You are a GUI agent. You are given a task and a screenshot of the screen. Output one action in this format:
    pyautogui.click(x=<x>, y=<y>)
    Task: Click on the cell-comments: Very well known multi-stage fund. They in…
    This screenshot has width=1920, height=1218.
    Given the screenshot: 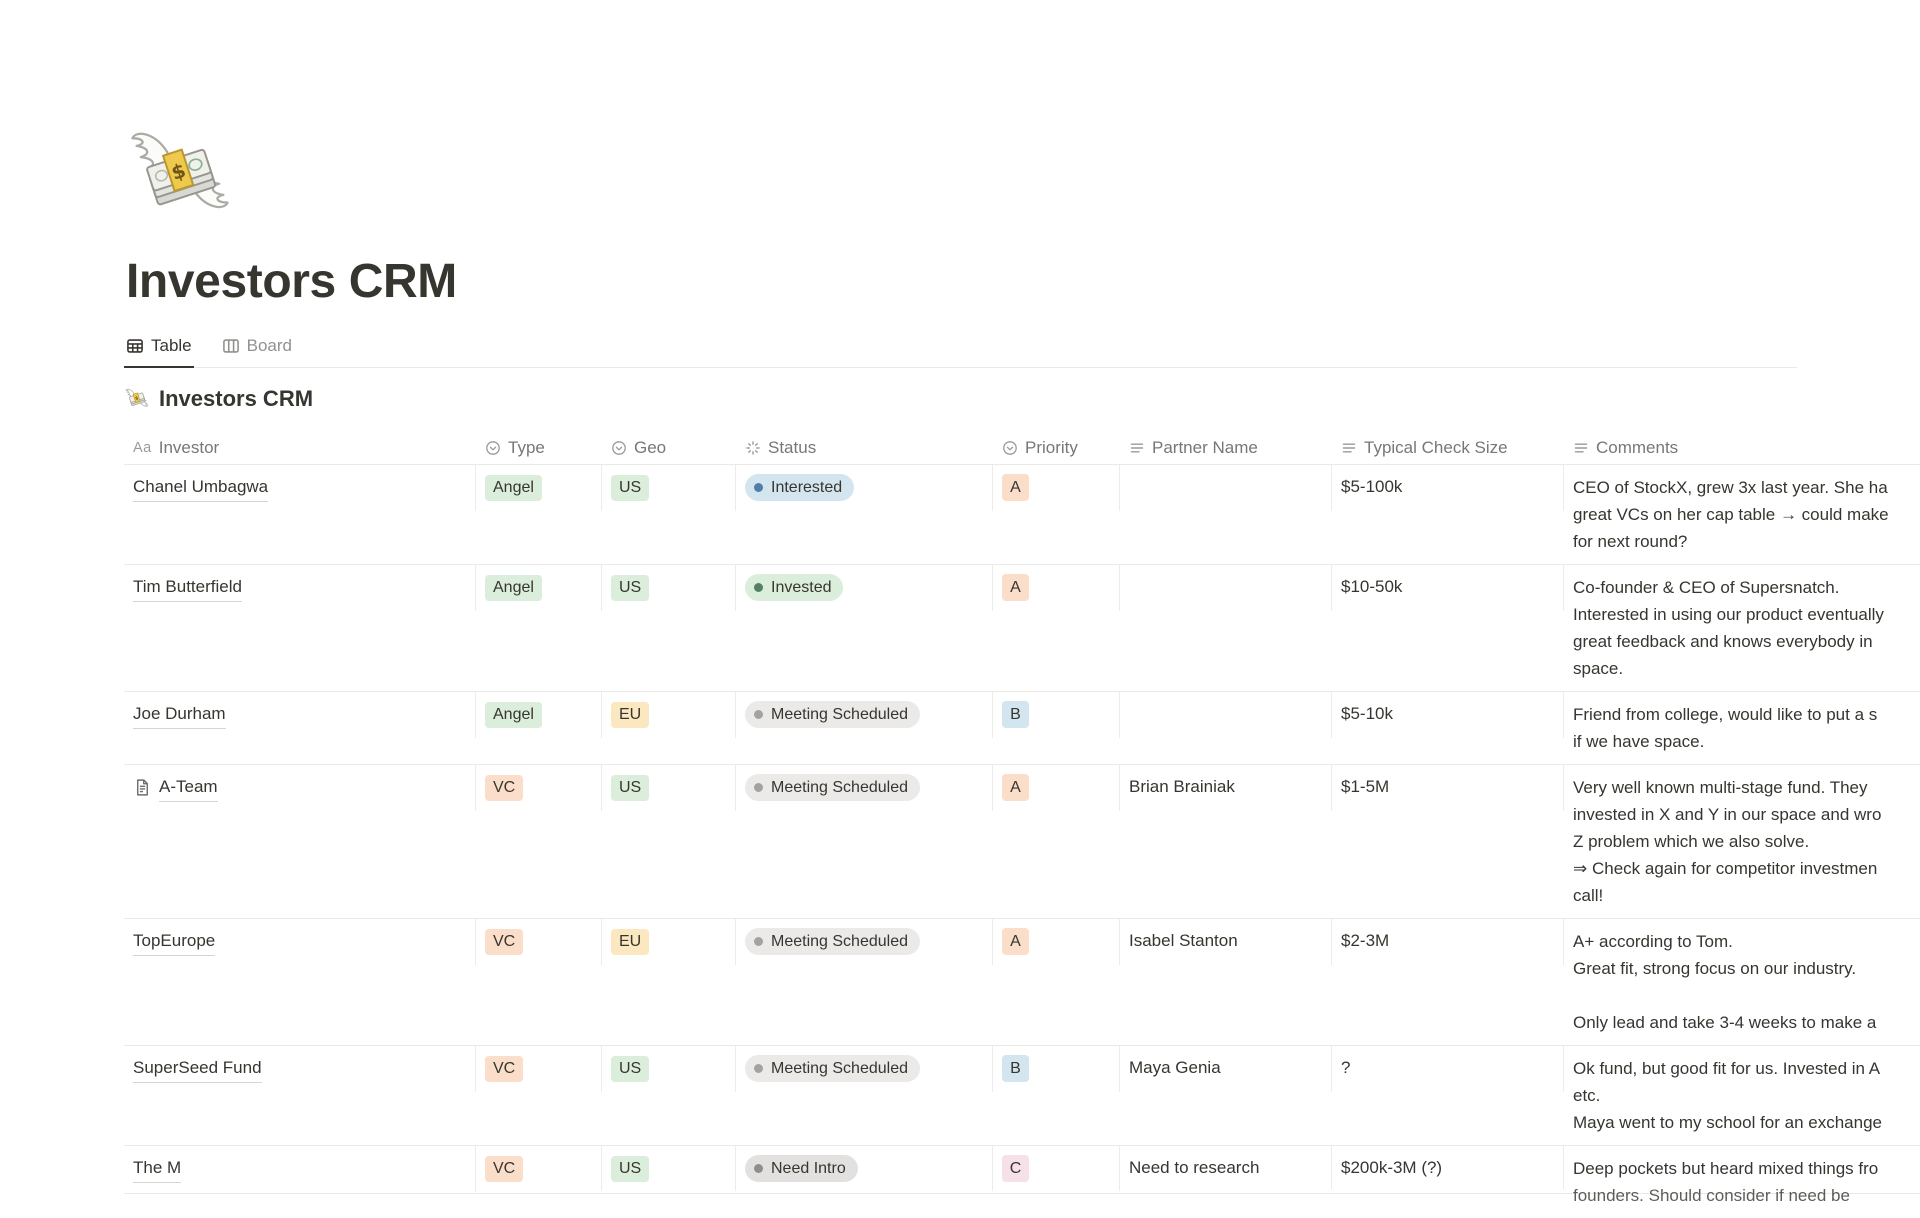 What is the action you would take?
    pyautogui.click(x=1742, y=841)
    